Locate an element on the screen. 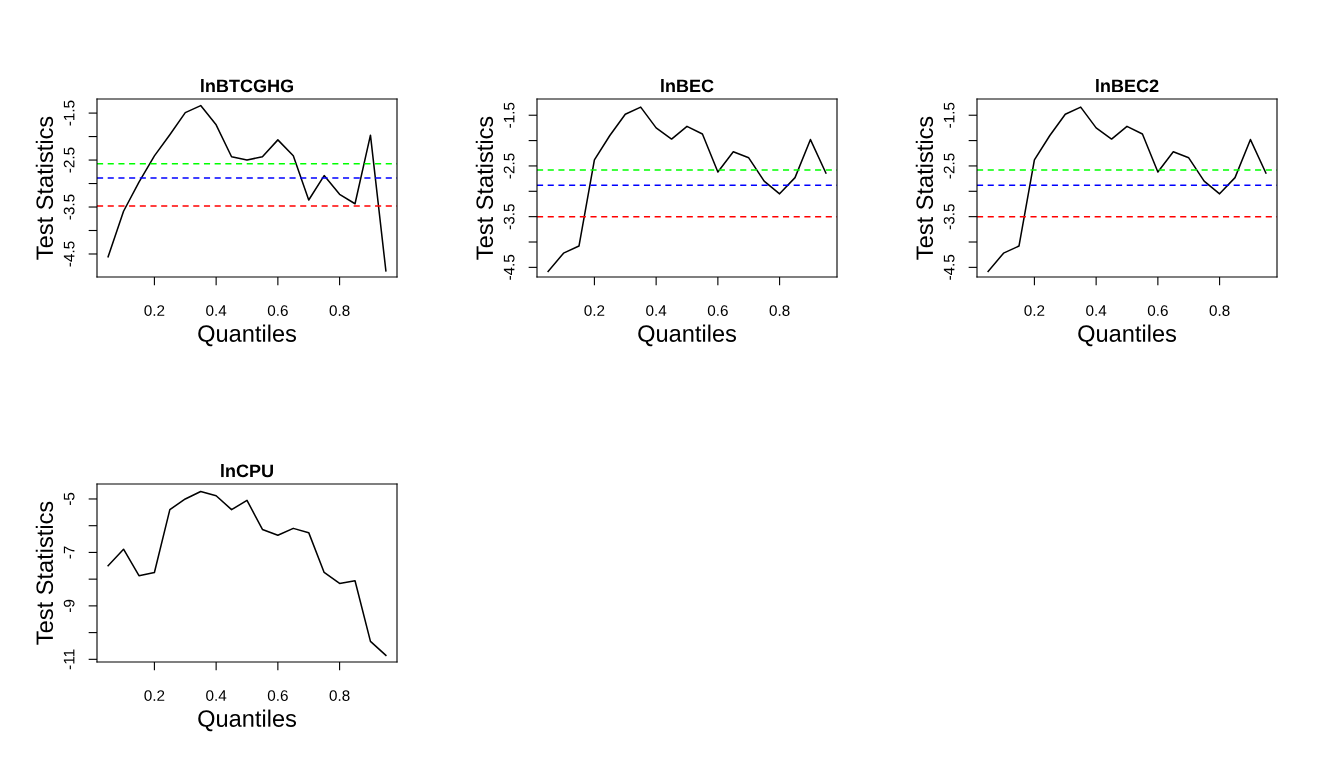 The image size is (1324, 774). chart-title: lnBEC is located at coordinates (687, 85).